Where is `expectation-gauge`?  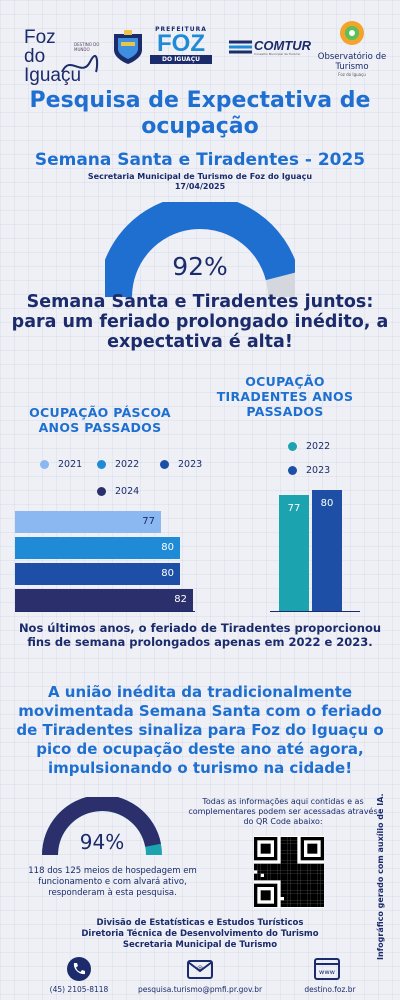 expectation-gauge is located at coordinates (200, 250).